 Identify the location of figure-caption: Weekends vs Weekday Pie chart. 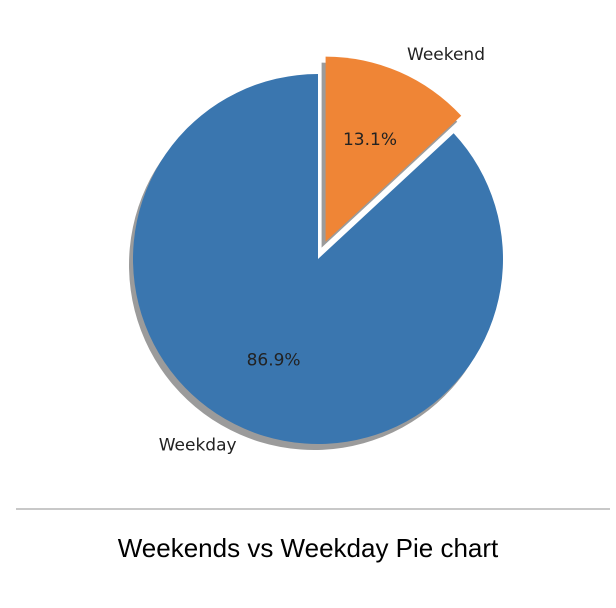
(308, 548).